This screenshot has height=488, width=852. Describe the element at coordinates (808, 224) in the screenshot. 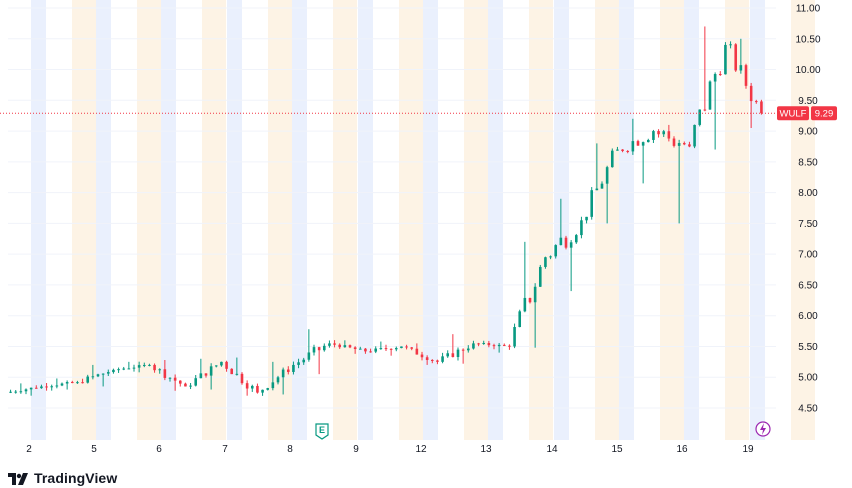

I see `y-tick-label: 7.50` at that location.